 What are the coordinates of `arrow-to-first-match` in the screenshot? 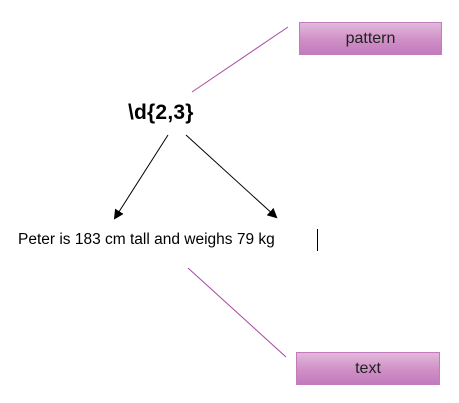 It's located at (141, 177).